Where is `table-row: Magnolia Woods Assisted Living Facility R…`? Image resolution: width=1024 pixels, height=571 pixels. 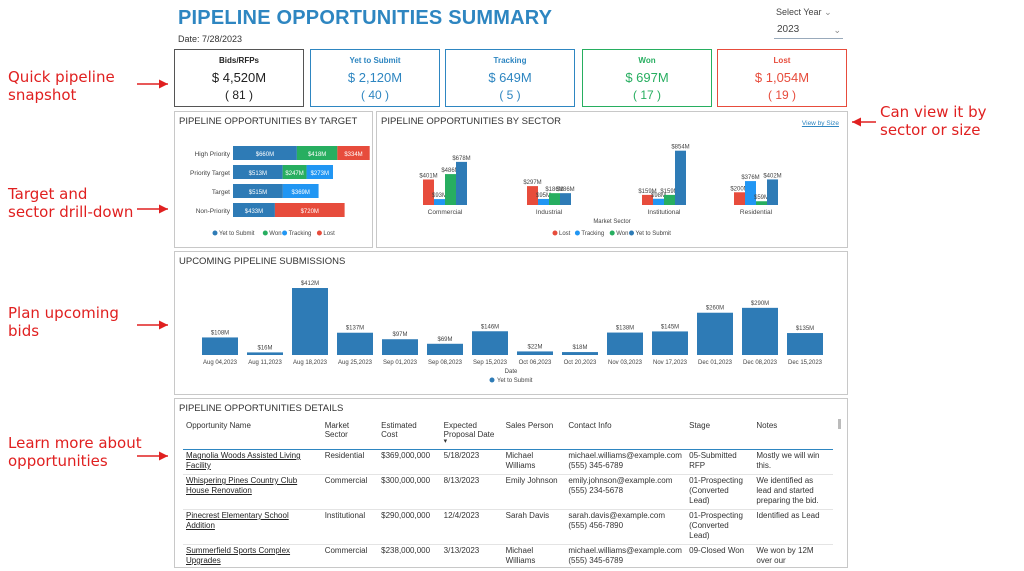 table-row: Magnolia Woods Assisted Living Facility R… is located at coordinates (508, 461).